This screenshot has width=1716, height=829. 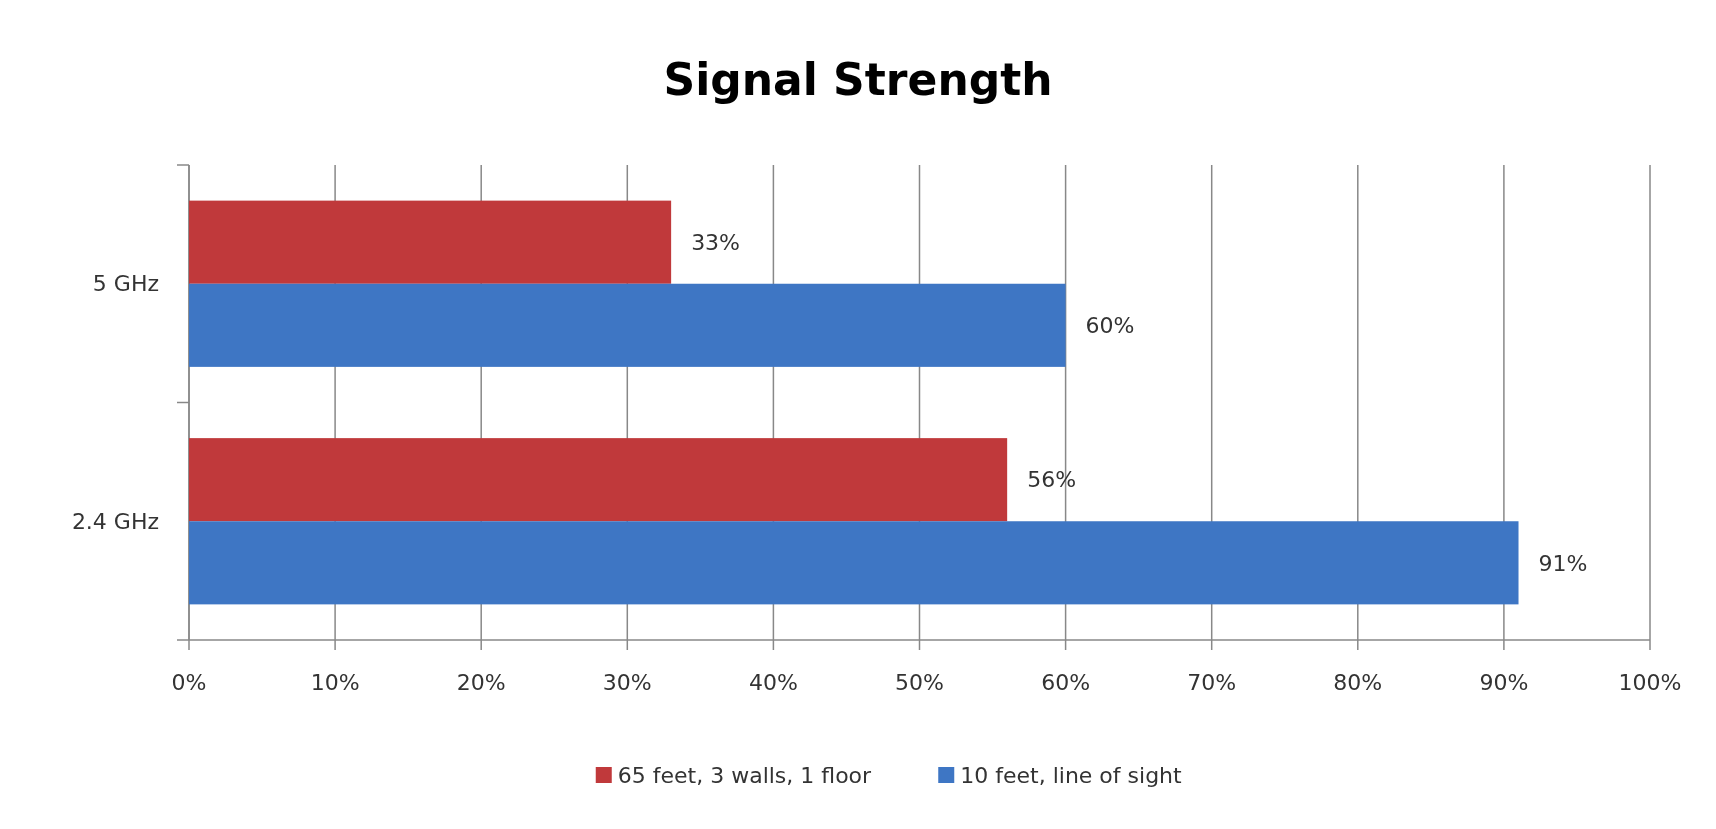 I want to click on legend-label: 10 feet, line of sight, so click(x=1071, y=775).